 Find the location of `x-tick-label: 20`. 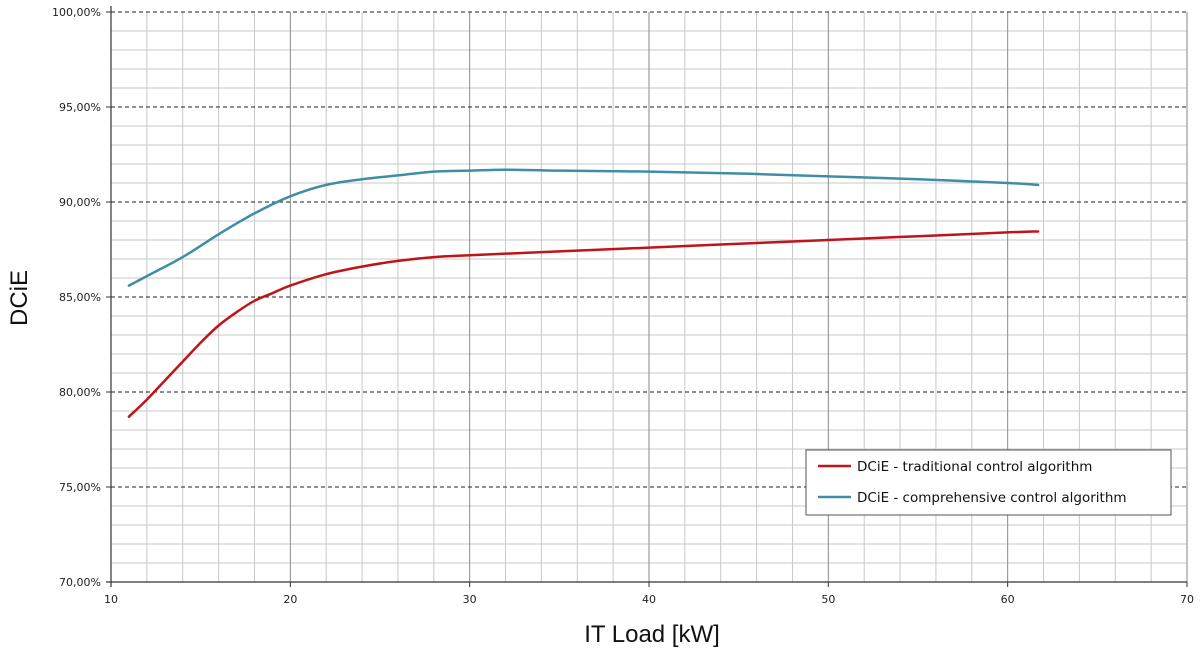

x-tick-label: 20 is located at coordinates (290, 599).